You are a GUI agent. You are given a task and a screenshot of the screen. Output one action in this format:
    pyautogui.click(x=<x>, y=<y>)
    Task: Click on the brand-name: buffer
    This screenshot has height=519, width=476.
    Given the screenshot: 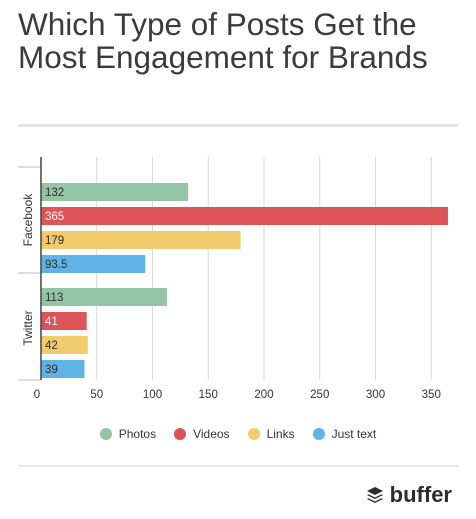 What is the action you would take?
    pyautogui.click(x=420, y=494)
    